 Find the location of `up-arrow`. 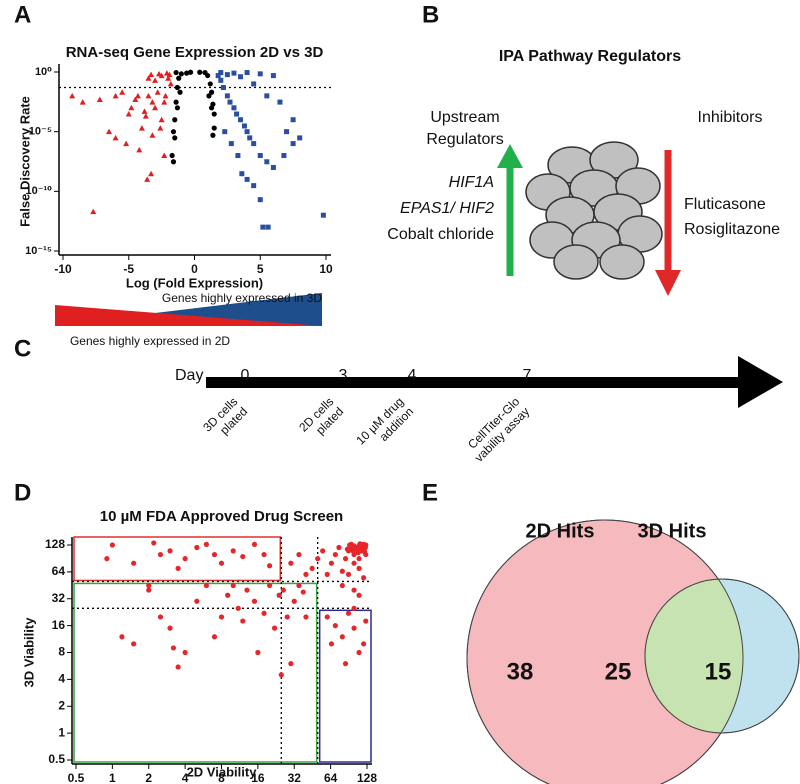

up-arrow is located at coordinates (510, 210).